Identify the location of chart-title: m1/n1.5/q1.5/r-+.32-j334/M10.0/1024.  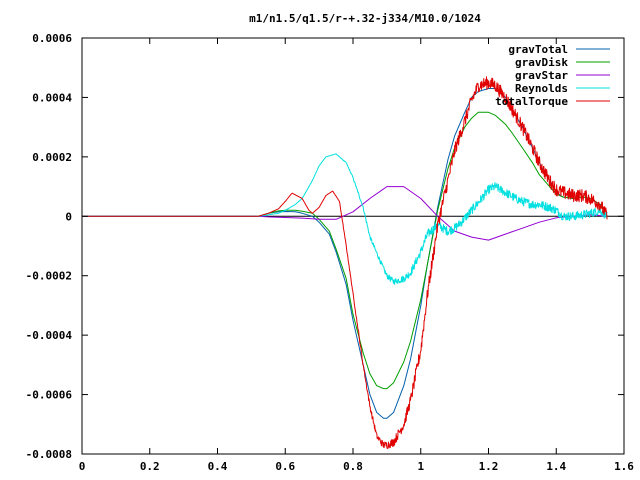
(365, 18).